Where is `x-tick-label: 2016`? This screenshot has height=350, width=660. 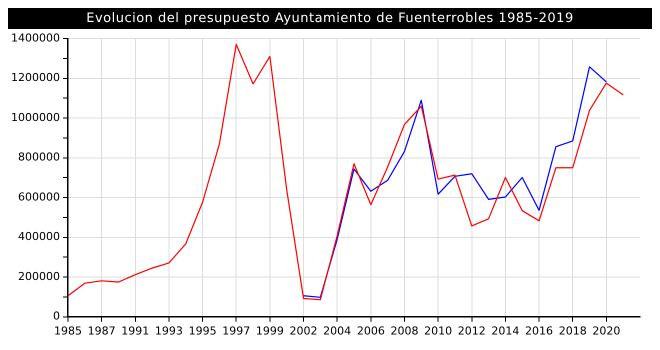 x-tick-label: 2016 is located at coordinates (539, 331).